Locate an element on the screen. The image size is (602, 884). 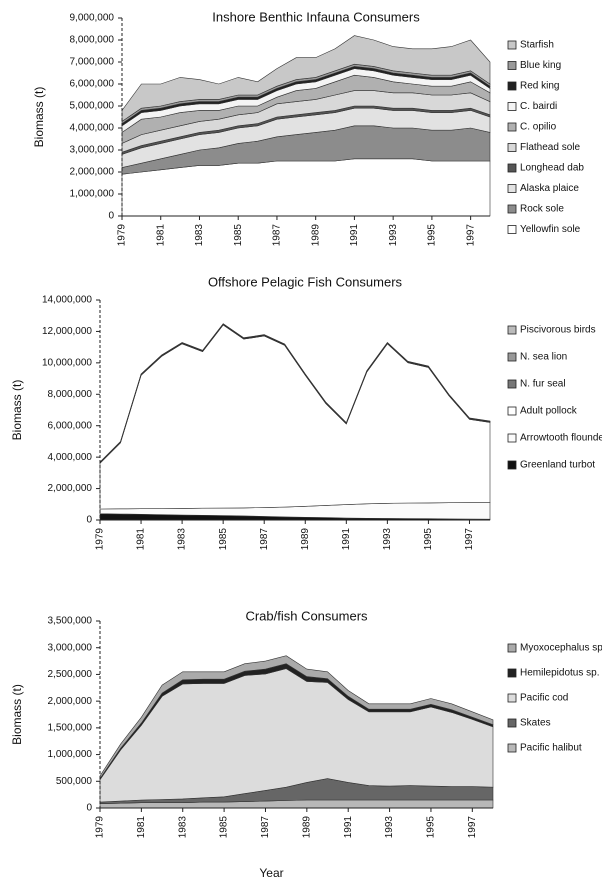
x-axis-label: Year is located at coordinates (271, 873).